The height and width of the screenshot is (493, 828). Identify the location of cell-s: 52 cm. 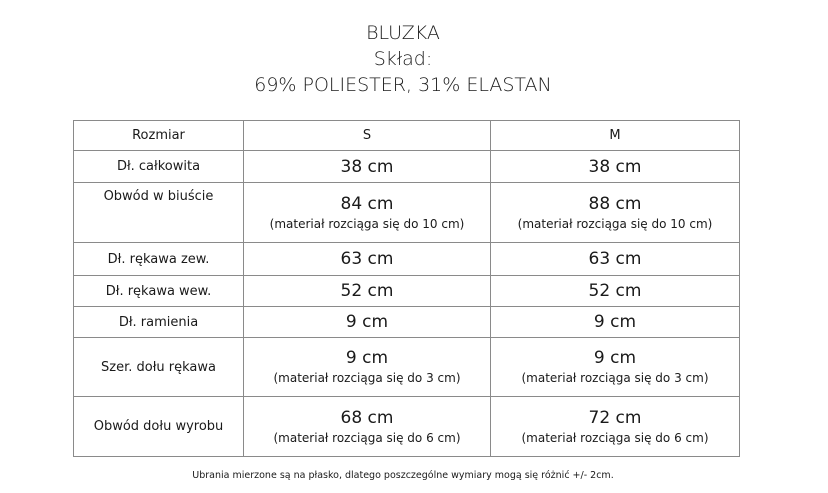
(367, 291).